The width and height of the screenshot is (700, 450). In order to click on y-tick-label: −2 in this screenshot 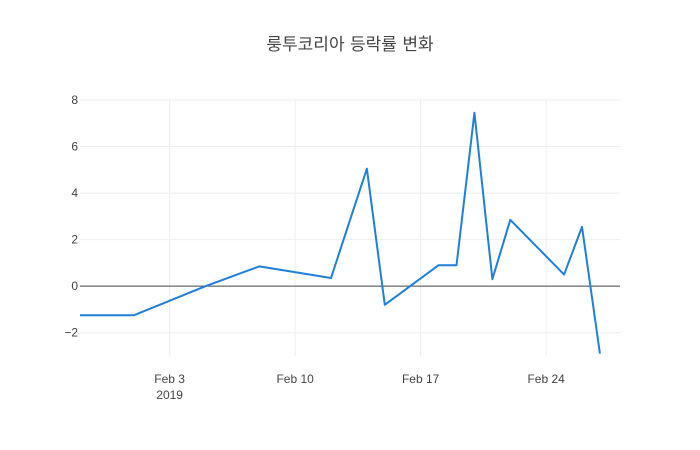, I will do `click(71, 333)`.